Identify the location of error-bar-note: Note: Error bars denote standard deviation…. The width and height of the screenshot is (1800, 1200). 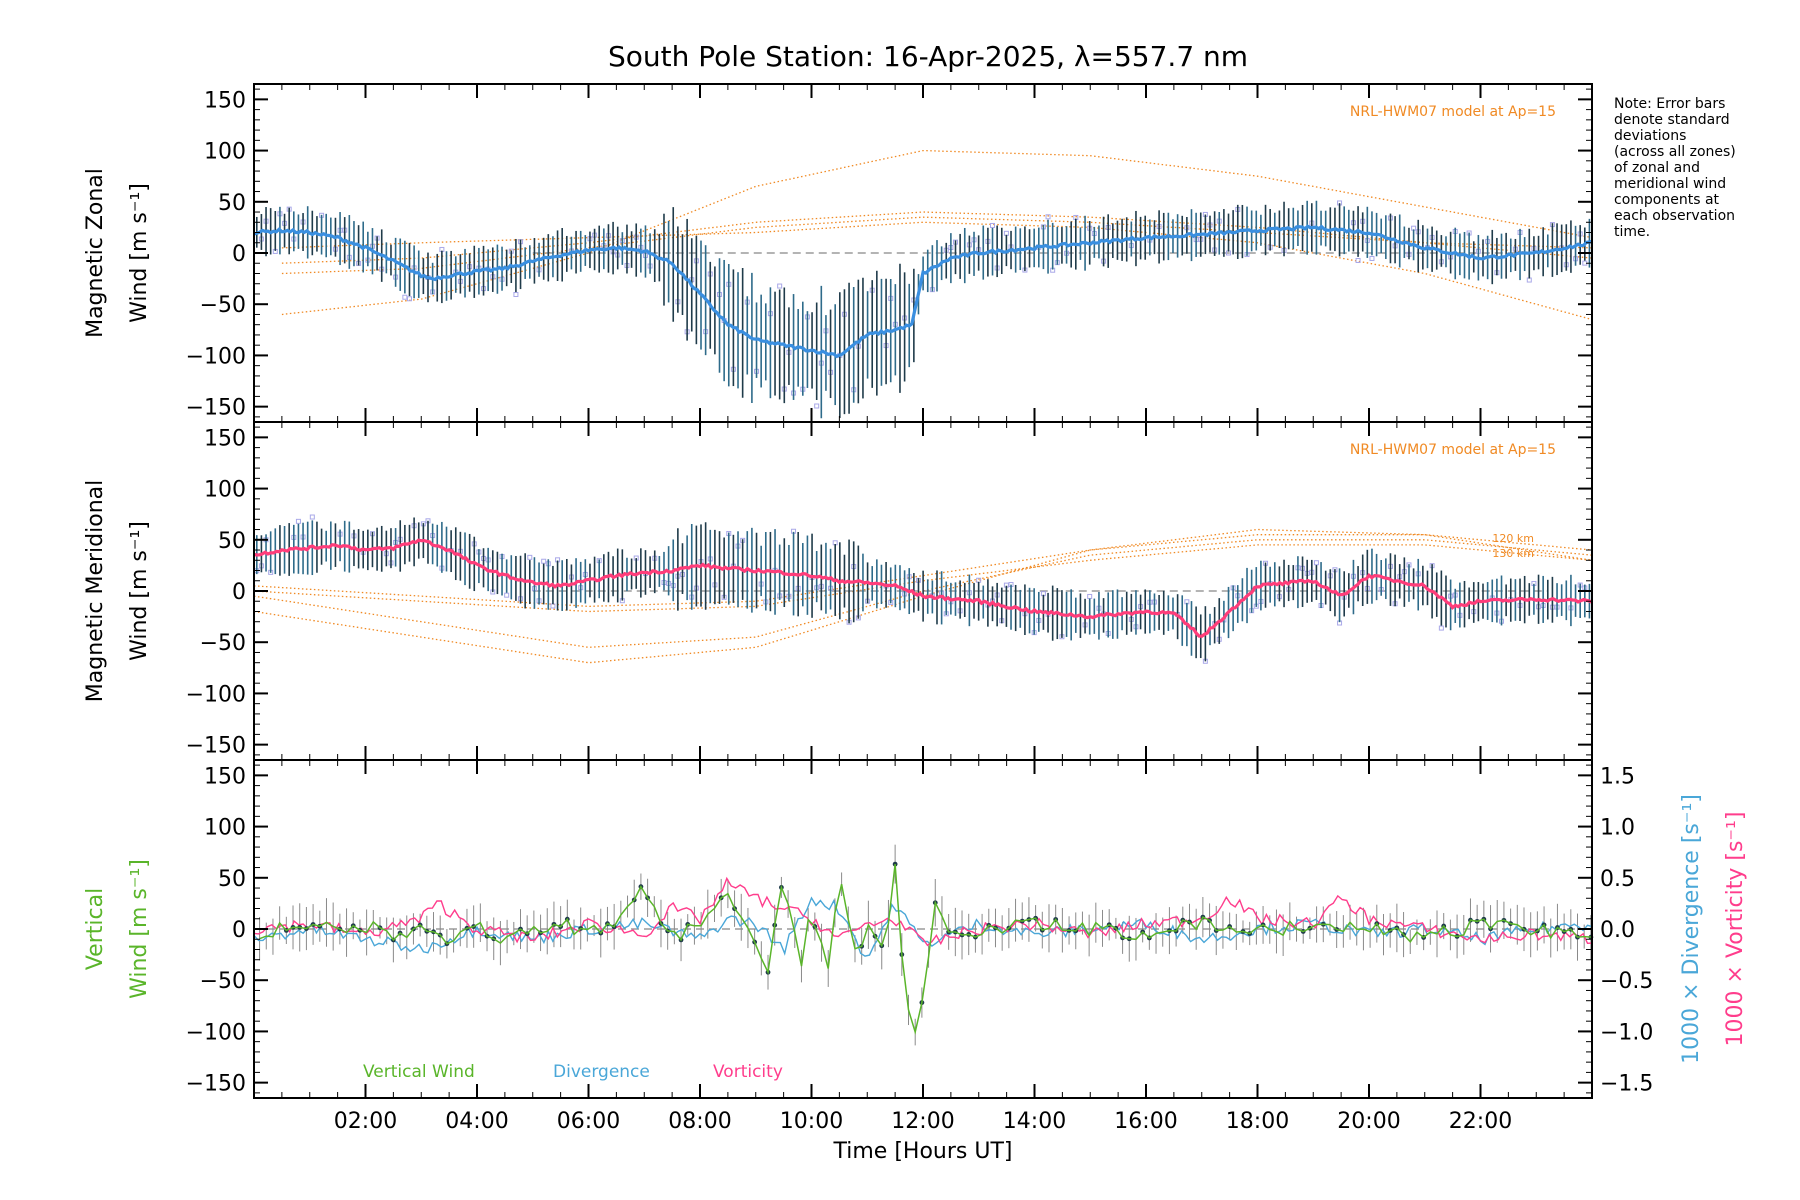
(1704, 168).